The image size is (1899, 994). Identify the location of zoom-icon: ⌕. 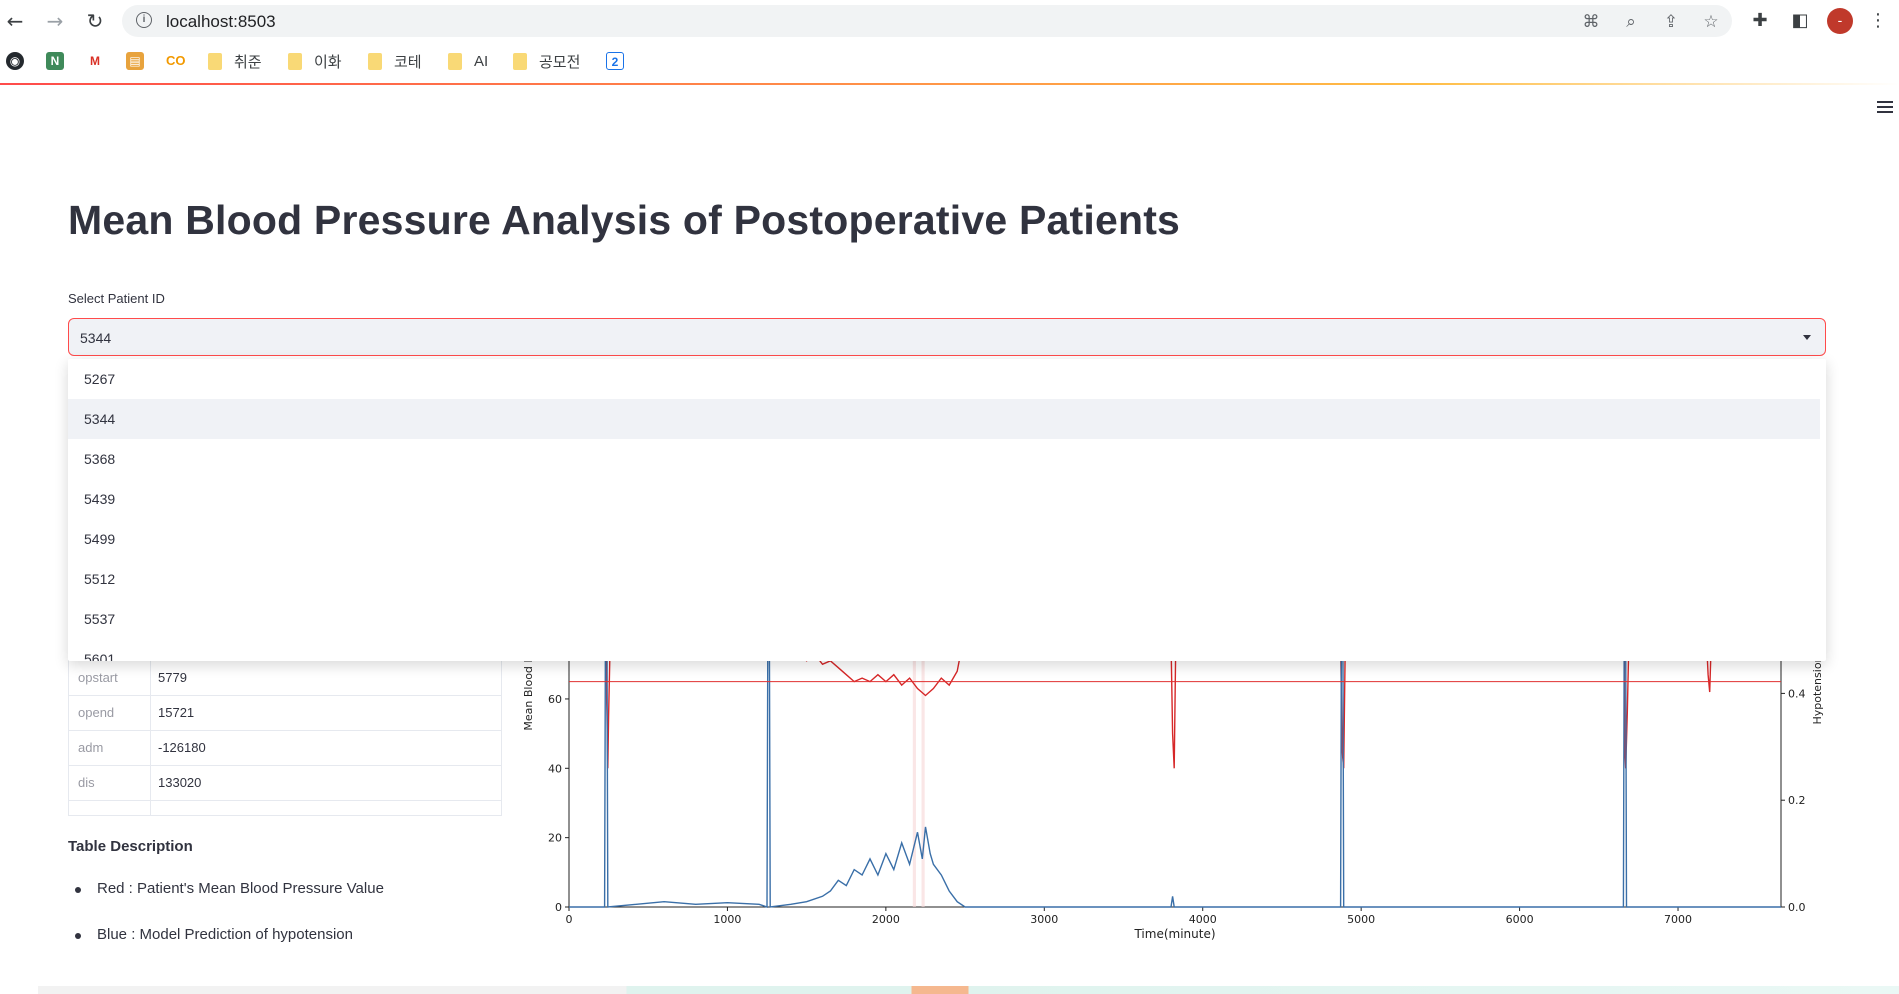
(1631, 22).